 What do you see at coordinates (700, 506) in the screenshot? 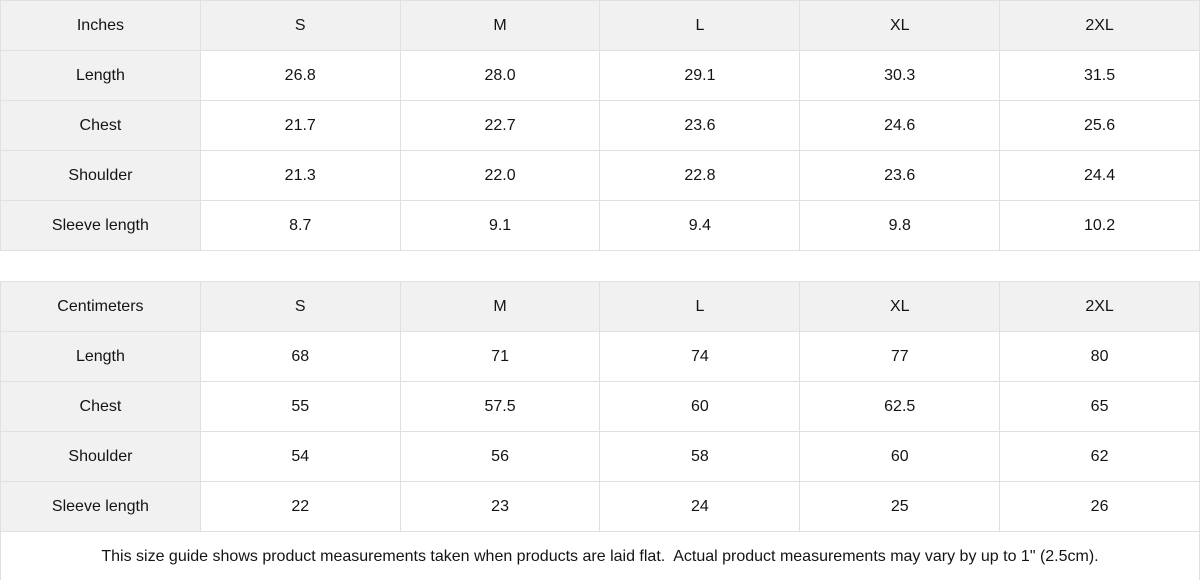
I see `value-cell: 24` at bounding box center [700, 506].